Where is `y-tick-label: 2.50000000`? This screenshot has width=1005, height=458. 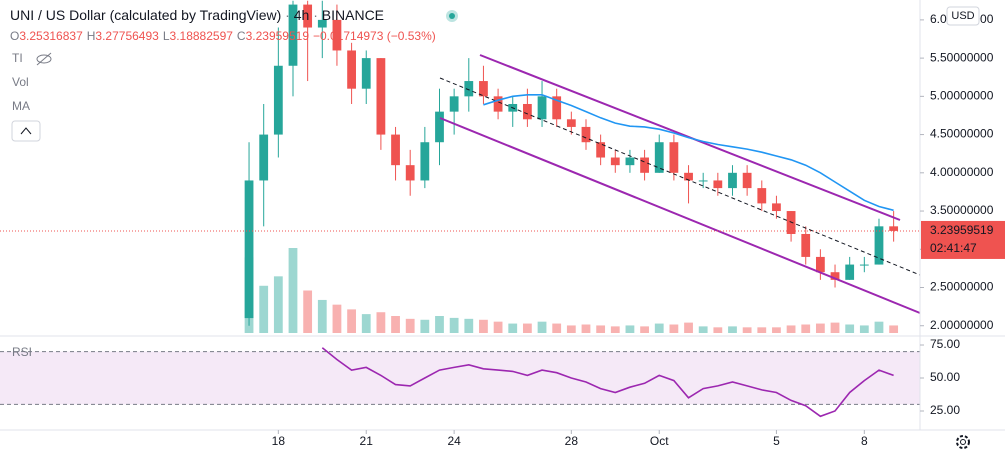 y-tick-label: 2.50000000 is located at coordinates (962, 287).